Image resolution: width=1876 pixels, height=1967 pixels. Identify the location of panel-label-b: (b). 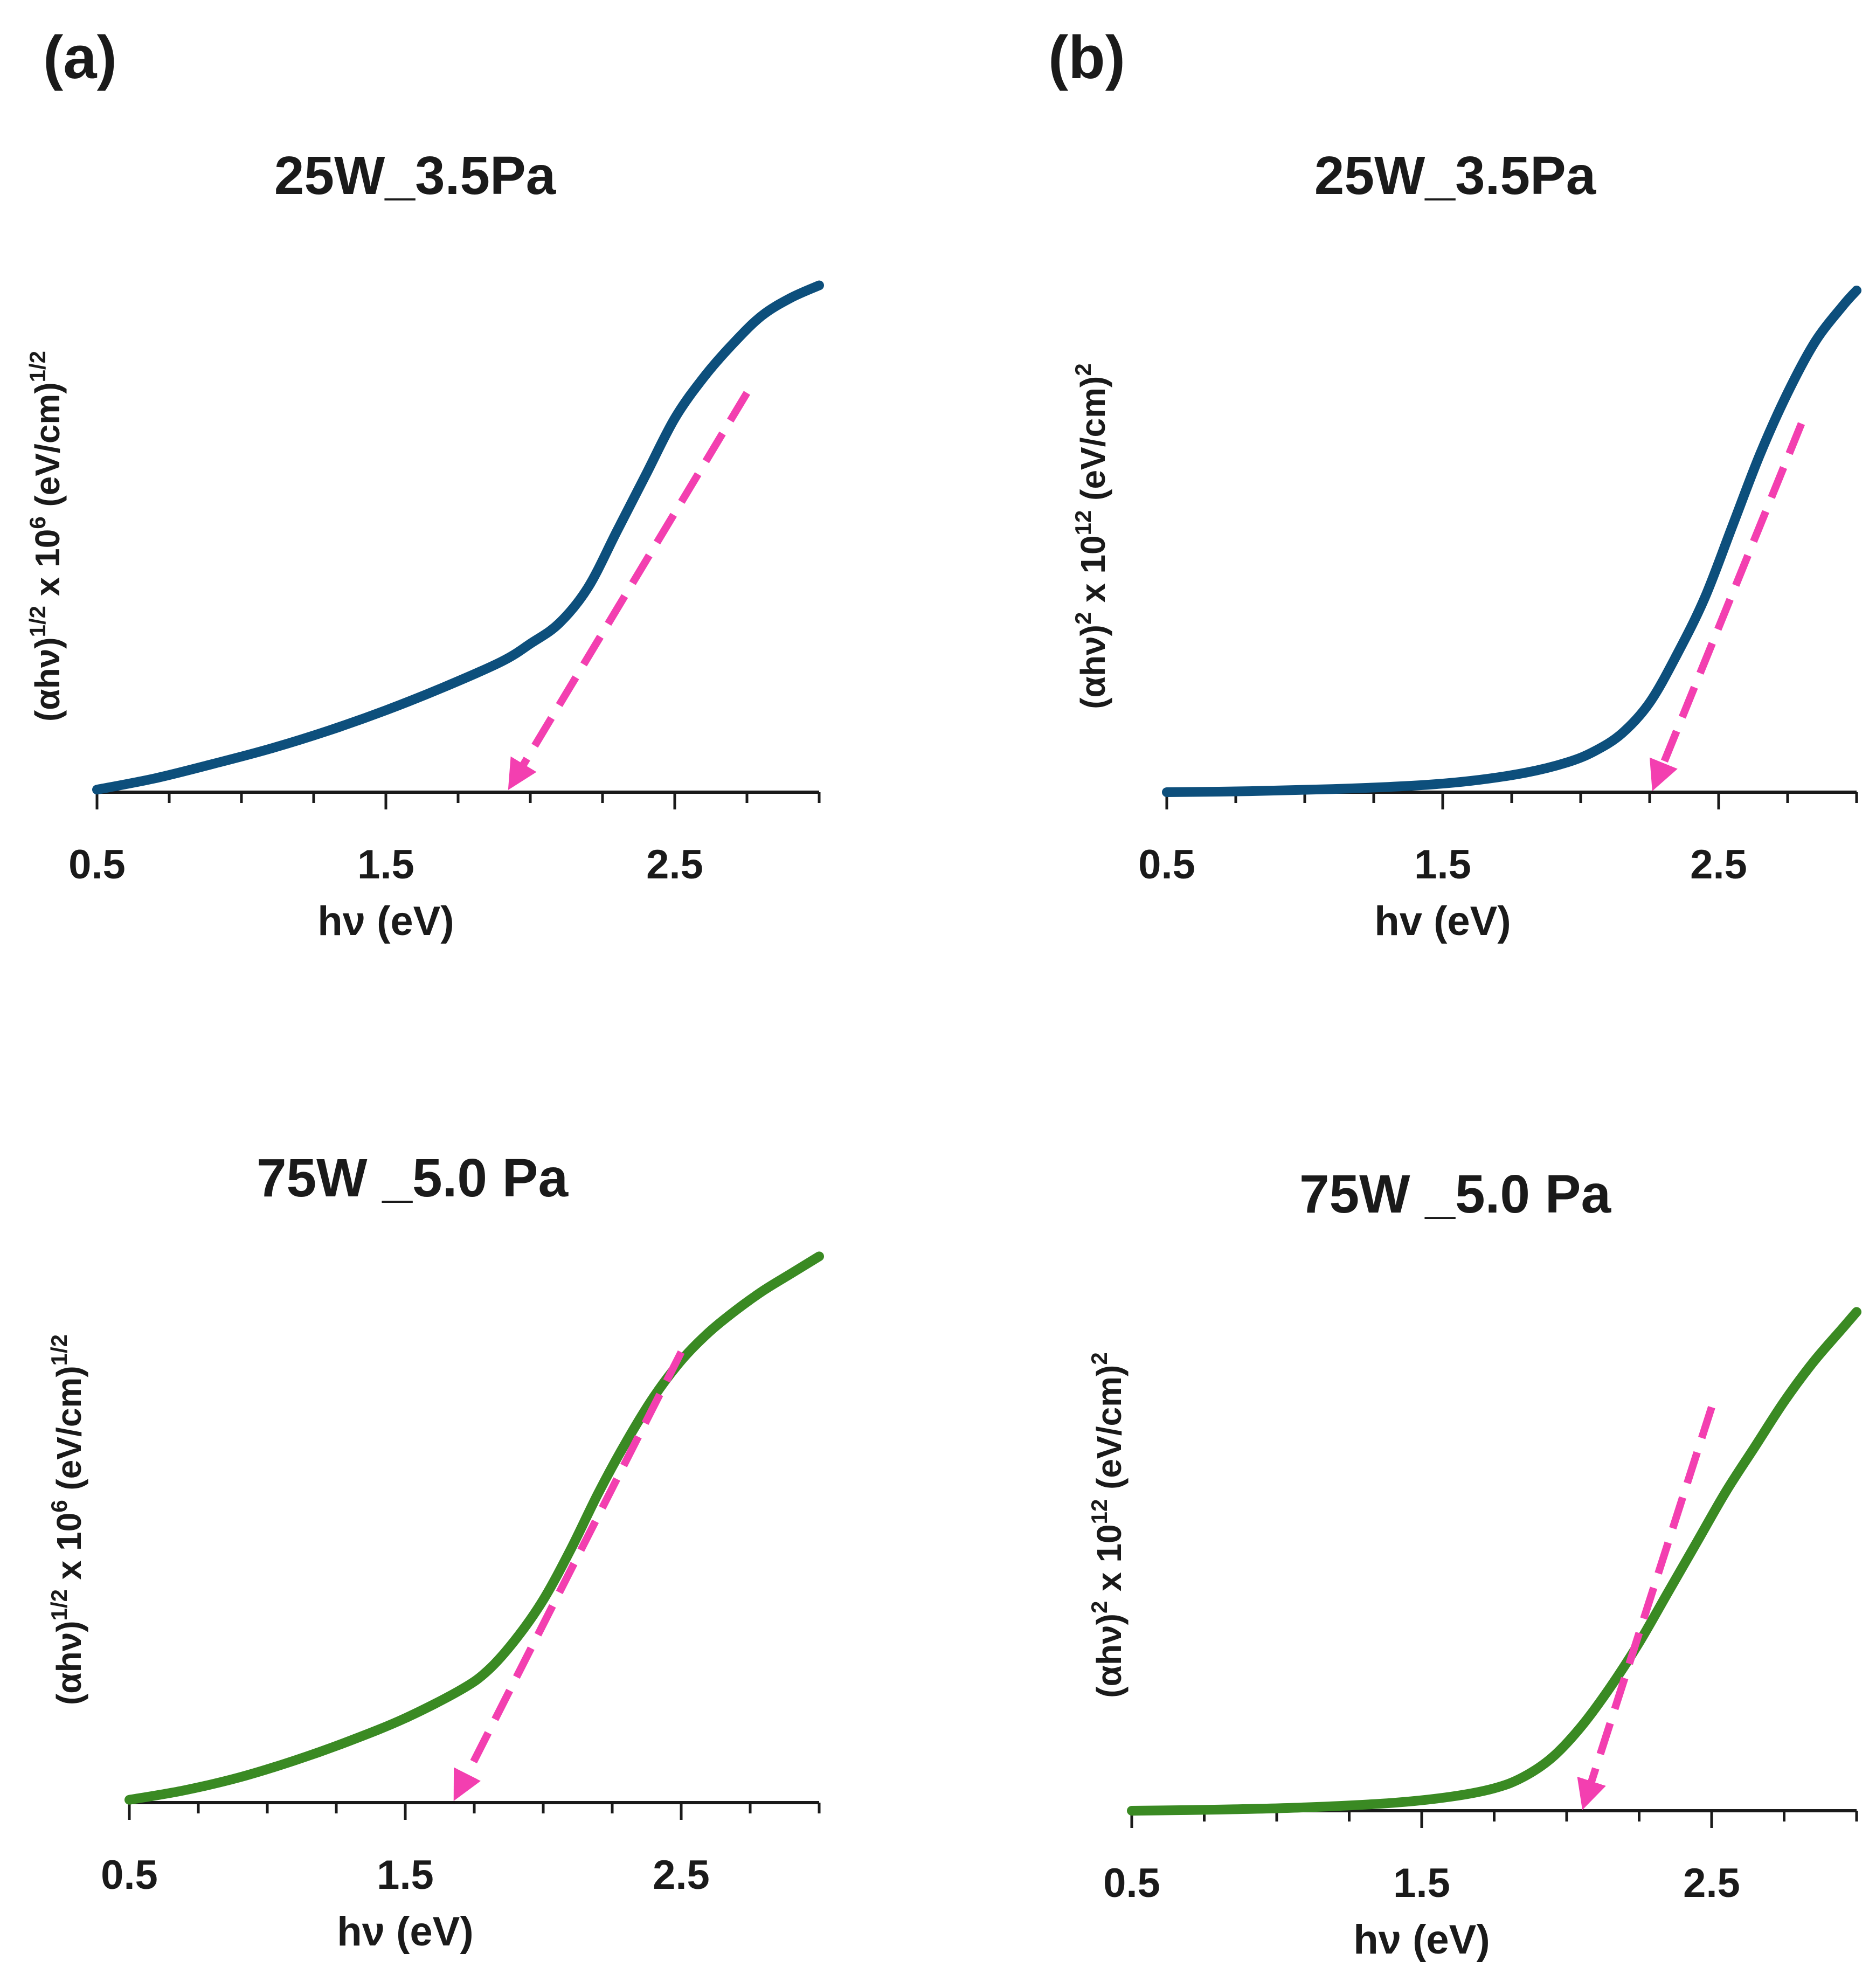
(1086, 57).